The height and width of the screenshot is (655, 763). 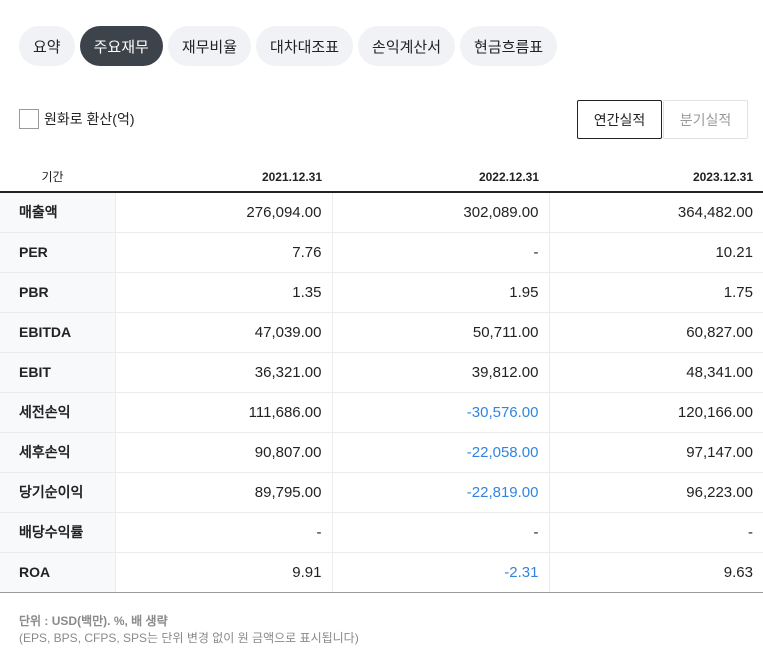 I want to click on unit-note: 단위 : USD(백만). %, 배 생략, so click(x=93, y=621).